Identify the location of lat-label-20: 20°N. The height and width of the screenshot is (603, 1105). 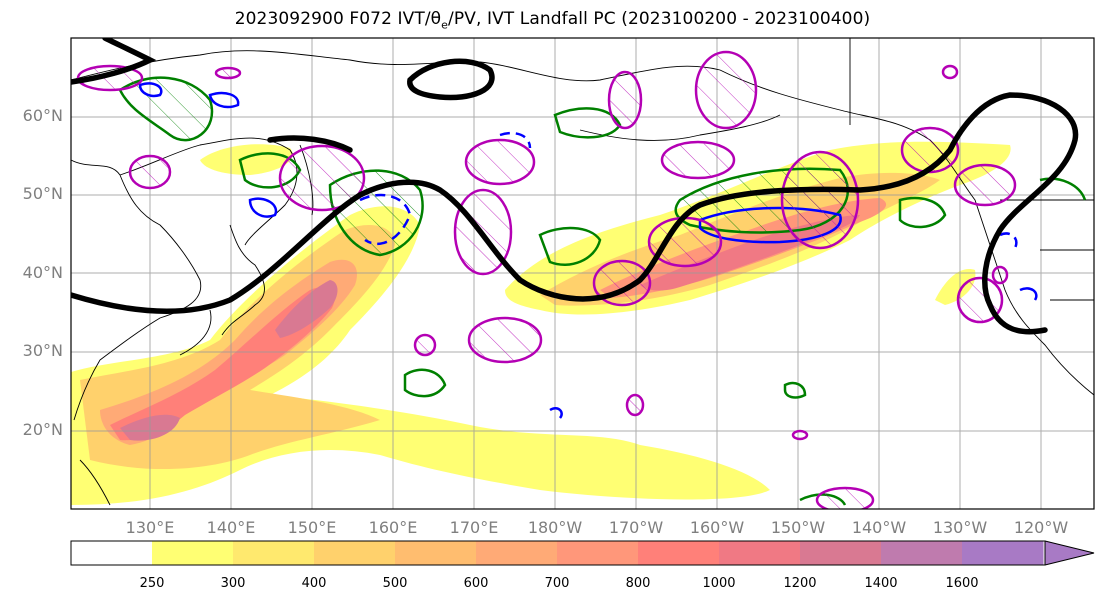
(42, 429).